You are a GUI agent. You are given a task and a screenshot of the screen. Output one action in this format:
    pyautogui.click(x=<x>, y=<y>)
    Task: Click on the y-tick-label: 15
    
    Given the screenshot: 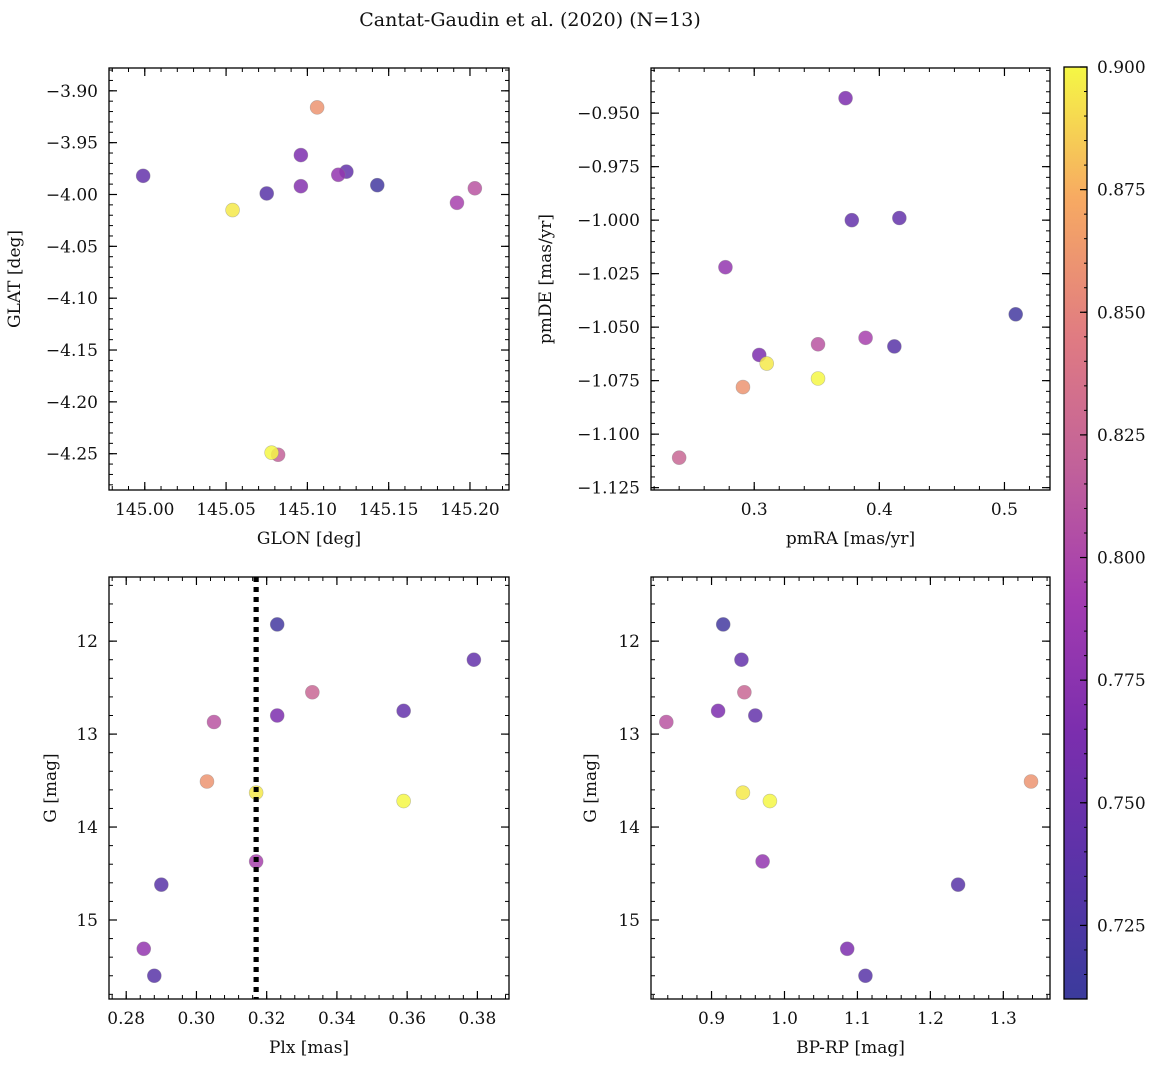 What is the action you would take?
    pyautogui.click(x=87, y=921)
    